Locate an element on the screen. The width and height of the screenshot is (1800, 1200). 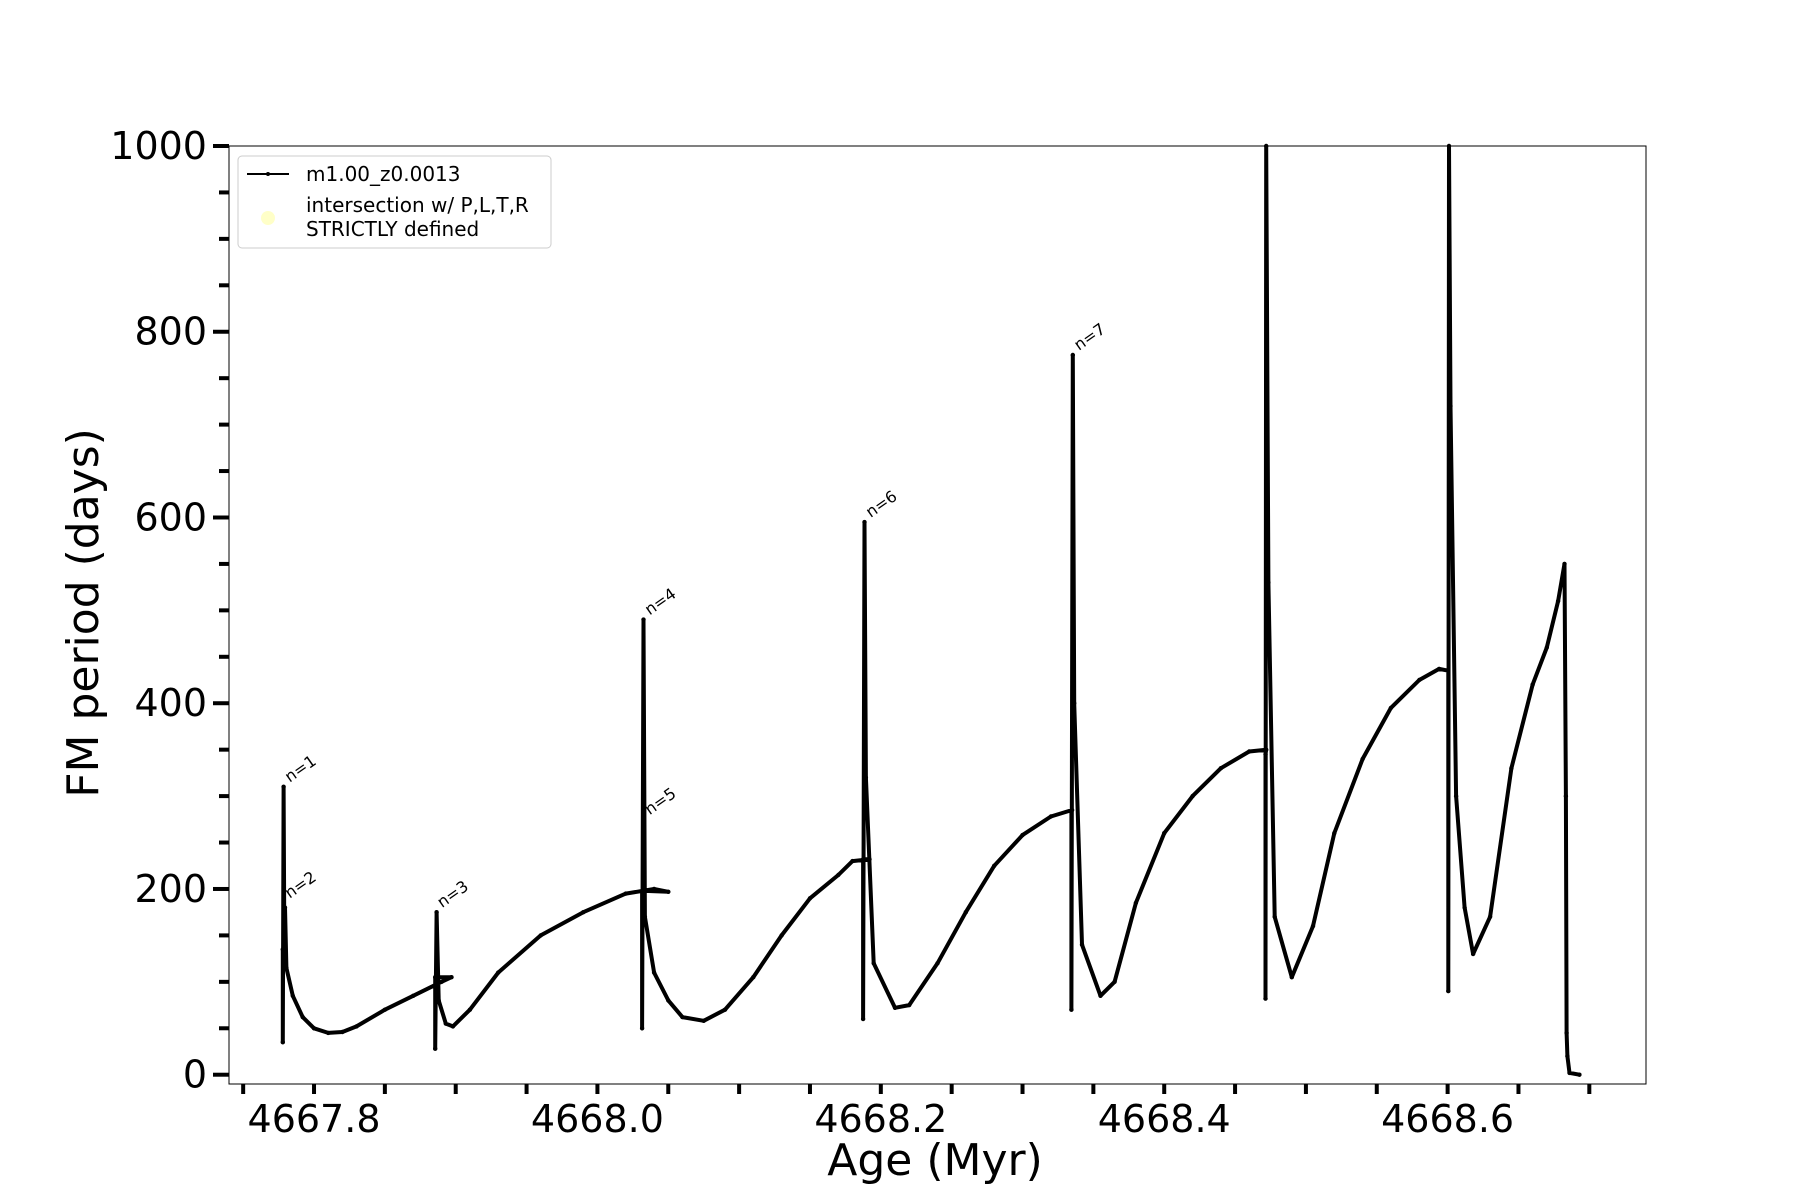
y-tick-label: 200 is located at coordinates (170, 889).